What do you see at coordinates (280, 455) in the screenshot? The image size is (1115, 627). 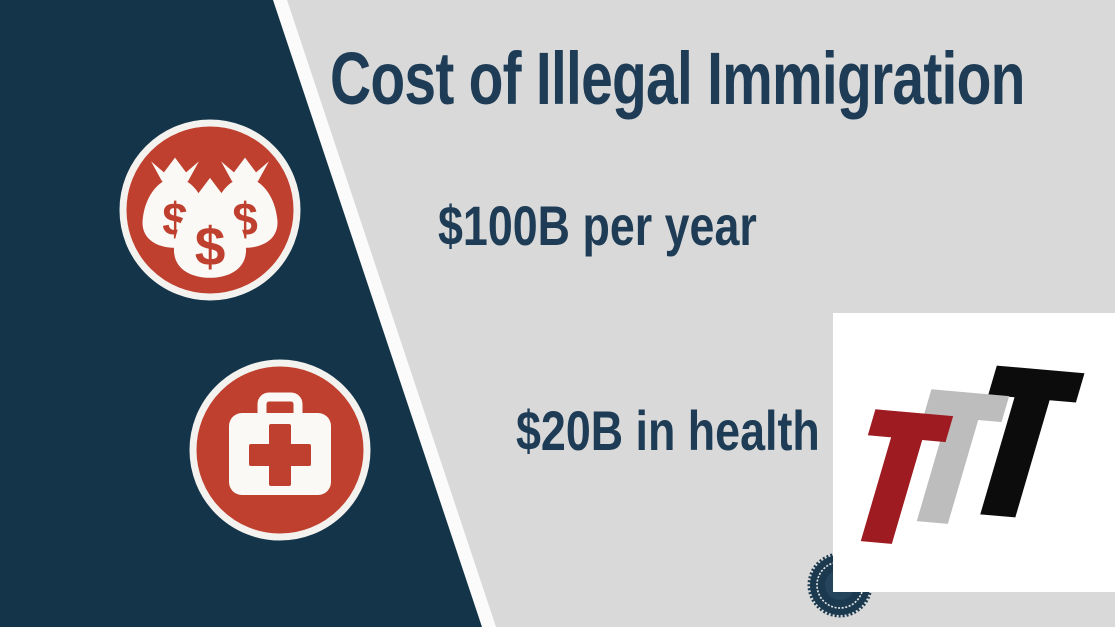 I see `red-cross` at bounding box center [280, 455].